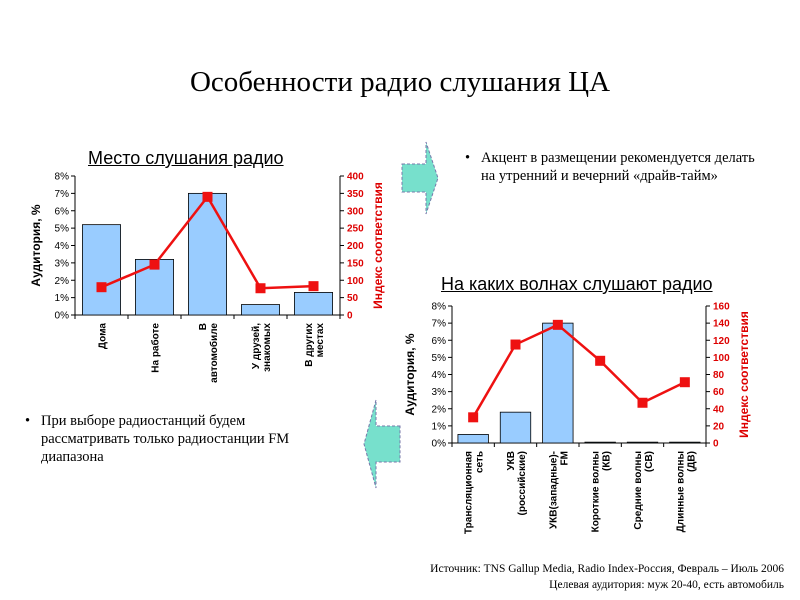 This screenshot has height=600, width=800. Describe the element at coordinates (691, 461) in the screenshot. I see `x-category-label-line: (ДВ)` at that location.